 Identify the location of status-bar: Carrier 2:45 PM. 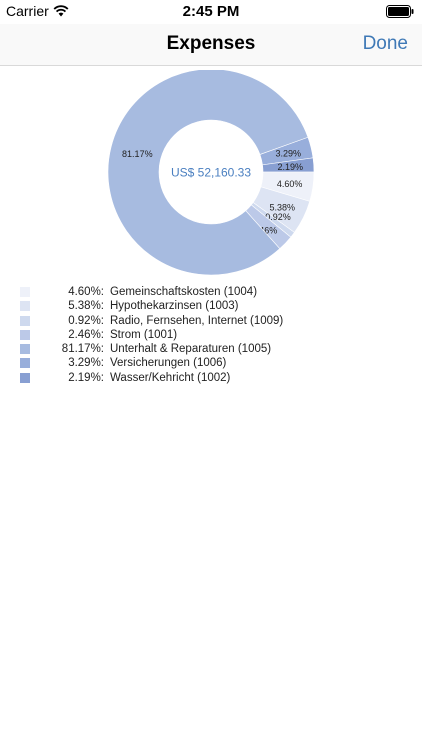
(211, 12).